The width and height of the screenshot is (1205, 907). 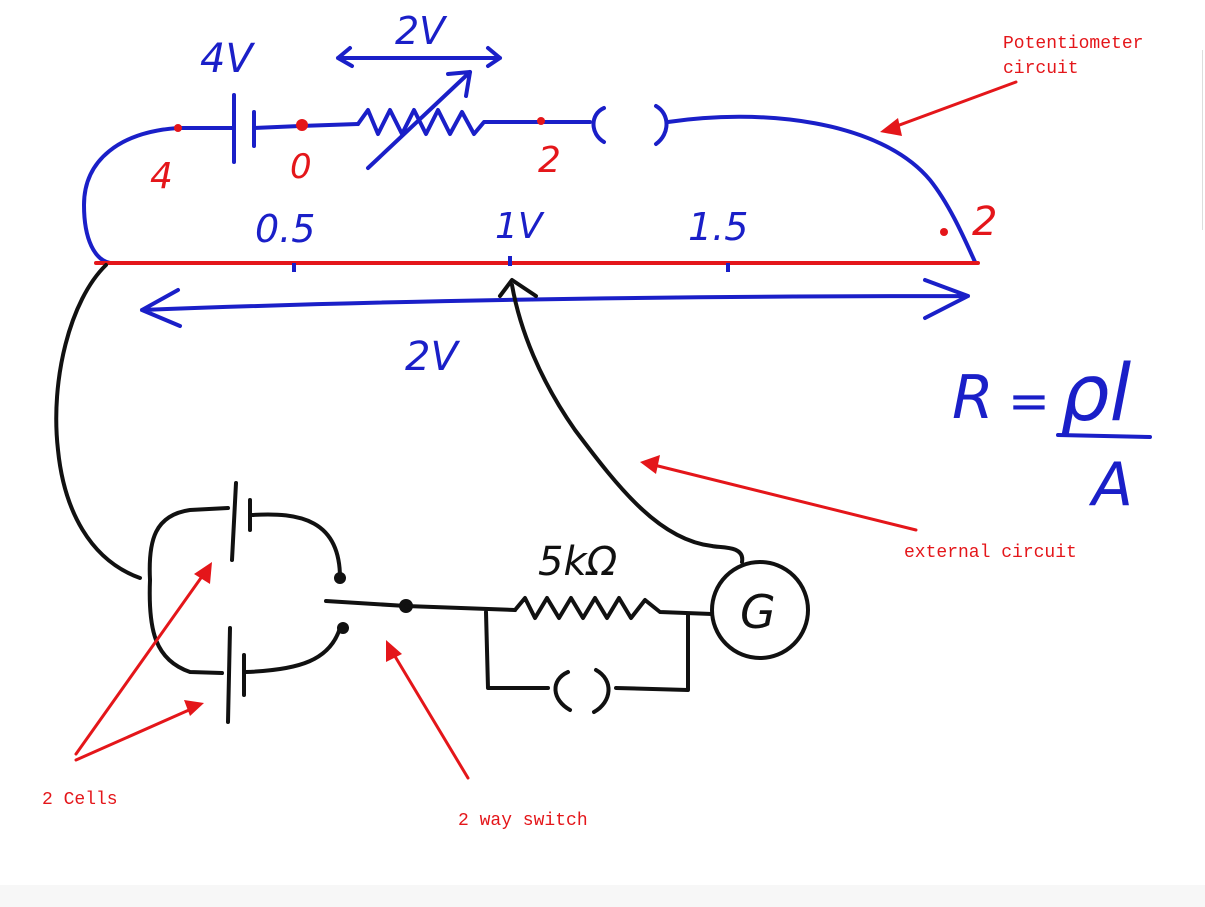 What do you see at coordinates (602, 896) in the screenshot?
I see `footer-strip` at bounding box center [602, 896].